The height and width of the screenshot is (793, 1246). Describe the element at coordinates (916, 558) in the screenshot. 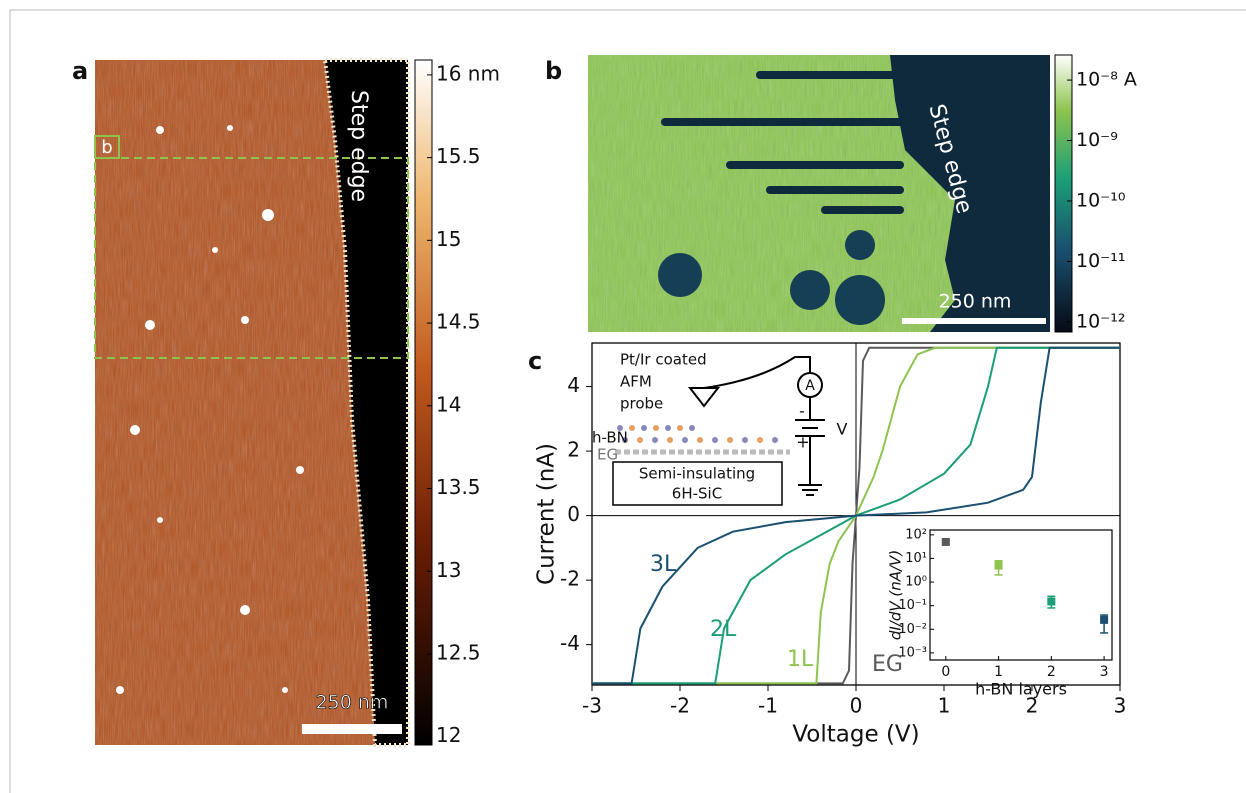

I see `y-tick-label: 10¹` at that location.